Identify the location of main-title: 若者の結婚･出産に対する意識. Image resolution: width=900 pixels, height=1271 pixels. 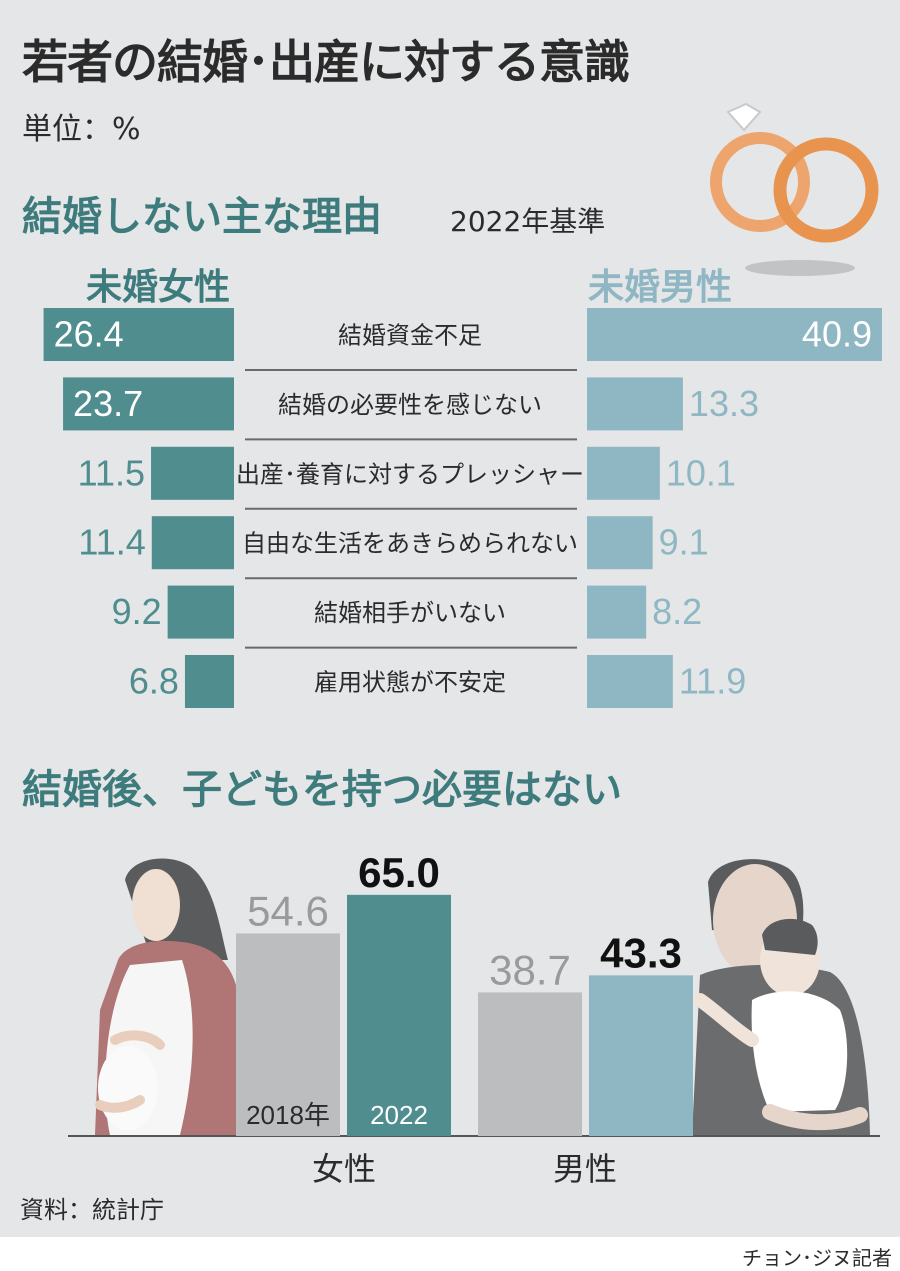
(326, 62).